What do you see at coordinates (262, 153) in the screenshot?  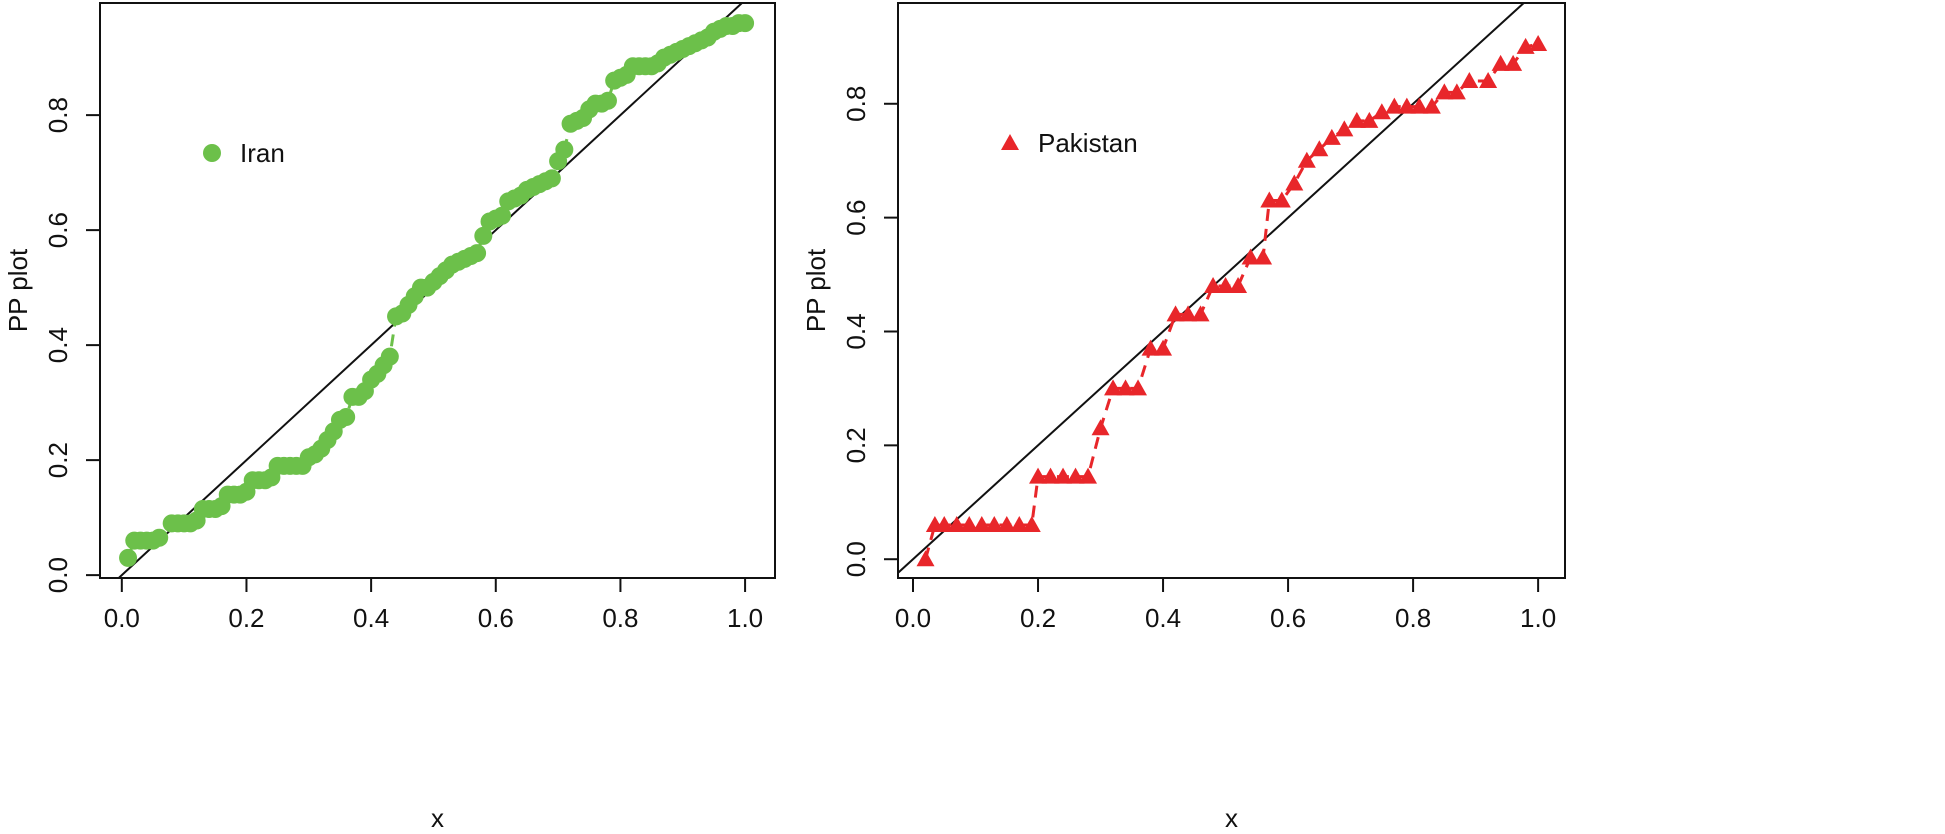 I see `legend-label: Iran` at bounding box center [262, 153].